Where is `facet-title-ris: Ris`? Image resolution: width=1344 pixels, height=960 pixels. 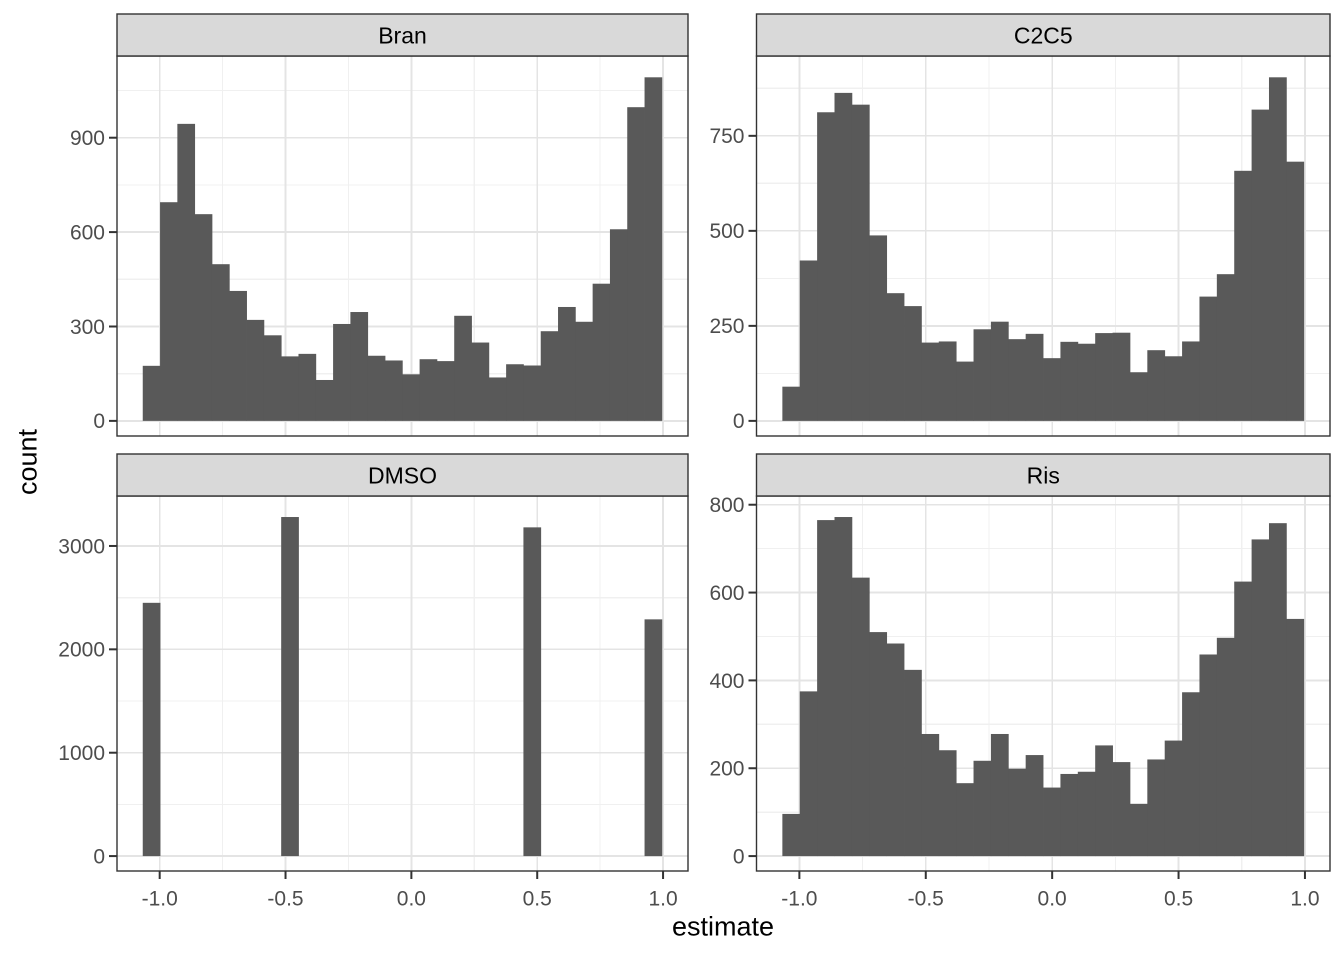 facet-title-ris: Ris is located at coordinates (1043, 475).